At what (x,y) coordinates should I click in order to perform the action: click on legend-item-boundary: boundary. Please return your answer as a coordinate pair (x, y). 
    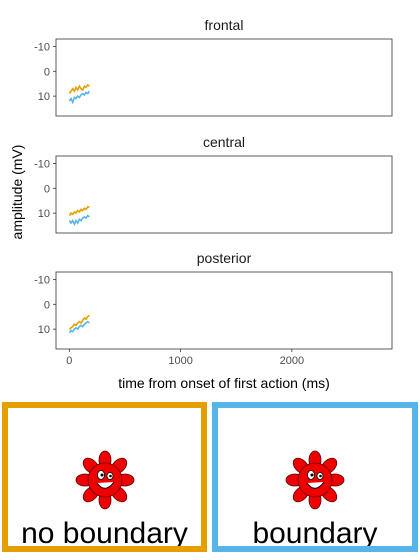
    Looking at the image, I should click on (315, 477).